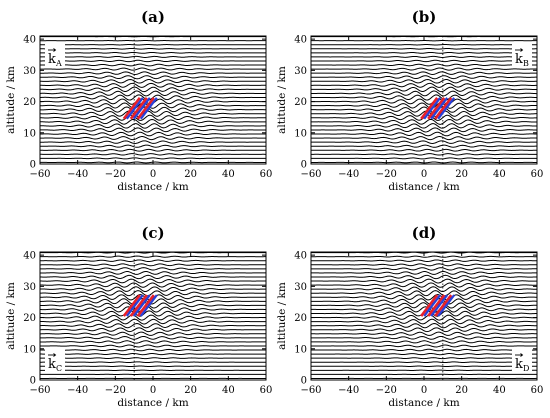 The image size is (550, 418). I want to click on panel-tag: (a), so click(153, 17).